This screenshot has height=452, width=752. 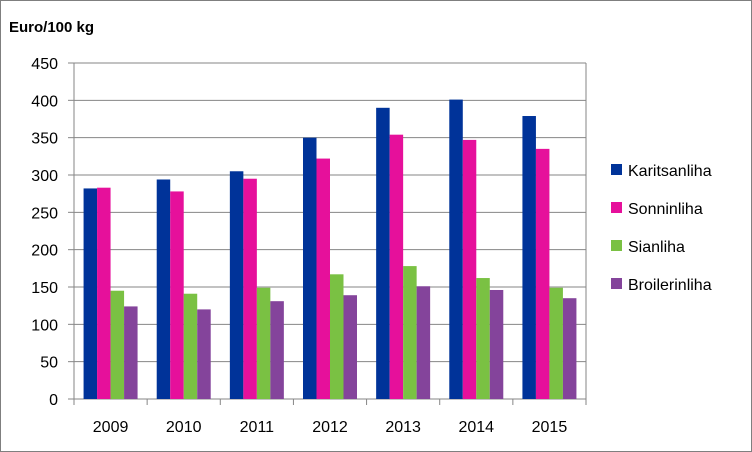 I want to click on bar-sianliha-2009, so click(x=117, y=344).